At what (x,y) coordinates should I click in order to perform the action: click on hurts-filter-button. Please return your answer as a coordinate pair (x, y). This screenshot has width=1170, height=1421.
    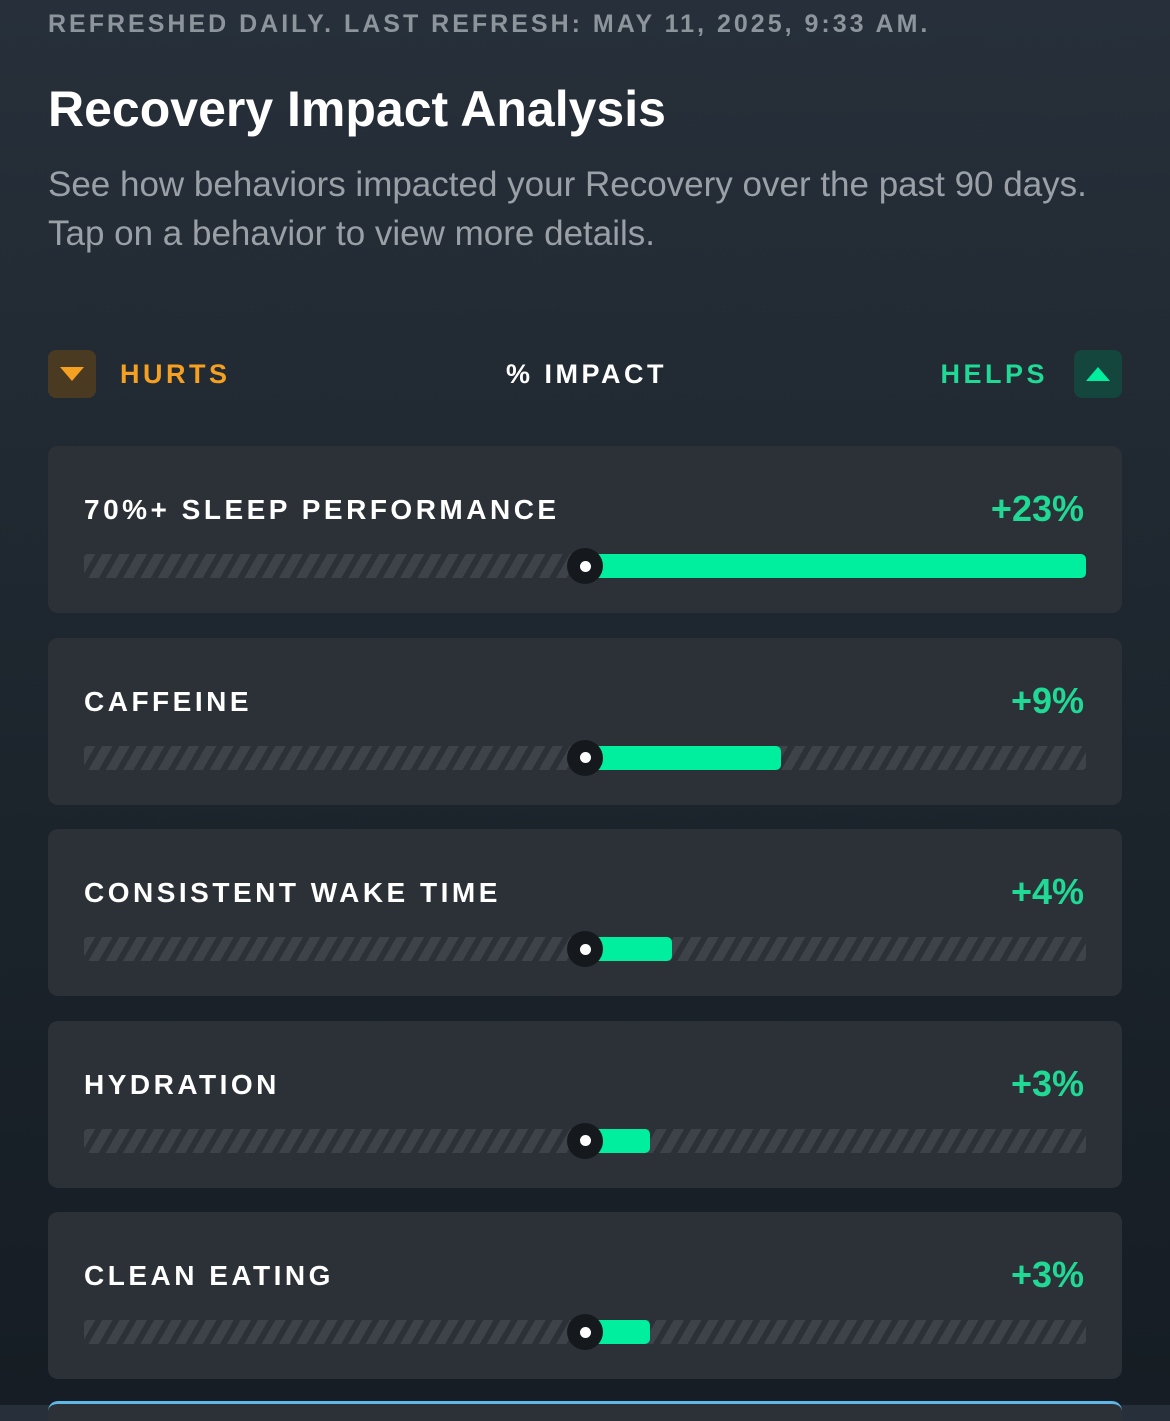
    Looking at the image, I should click on (72, 374).